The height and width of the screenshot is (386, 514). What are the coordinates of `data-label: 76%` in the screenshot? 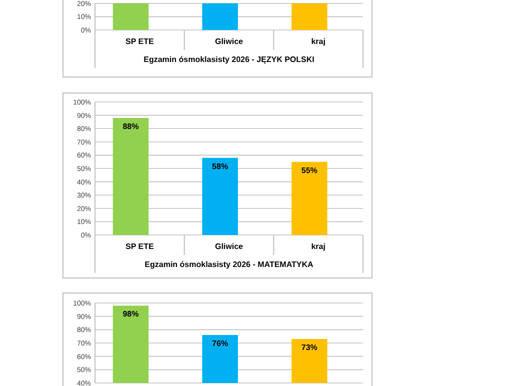 It's located at (220, 343).